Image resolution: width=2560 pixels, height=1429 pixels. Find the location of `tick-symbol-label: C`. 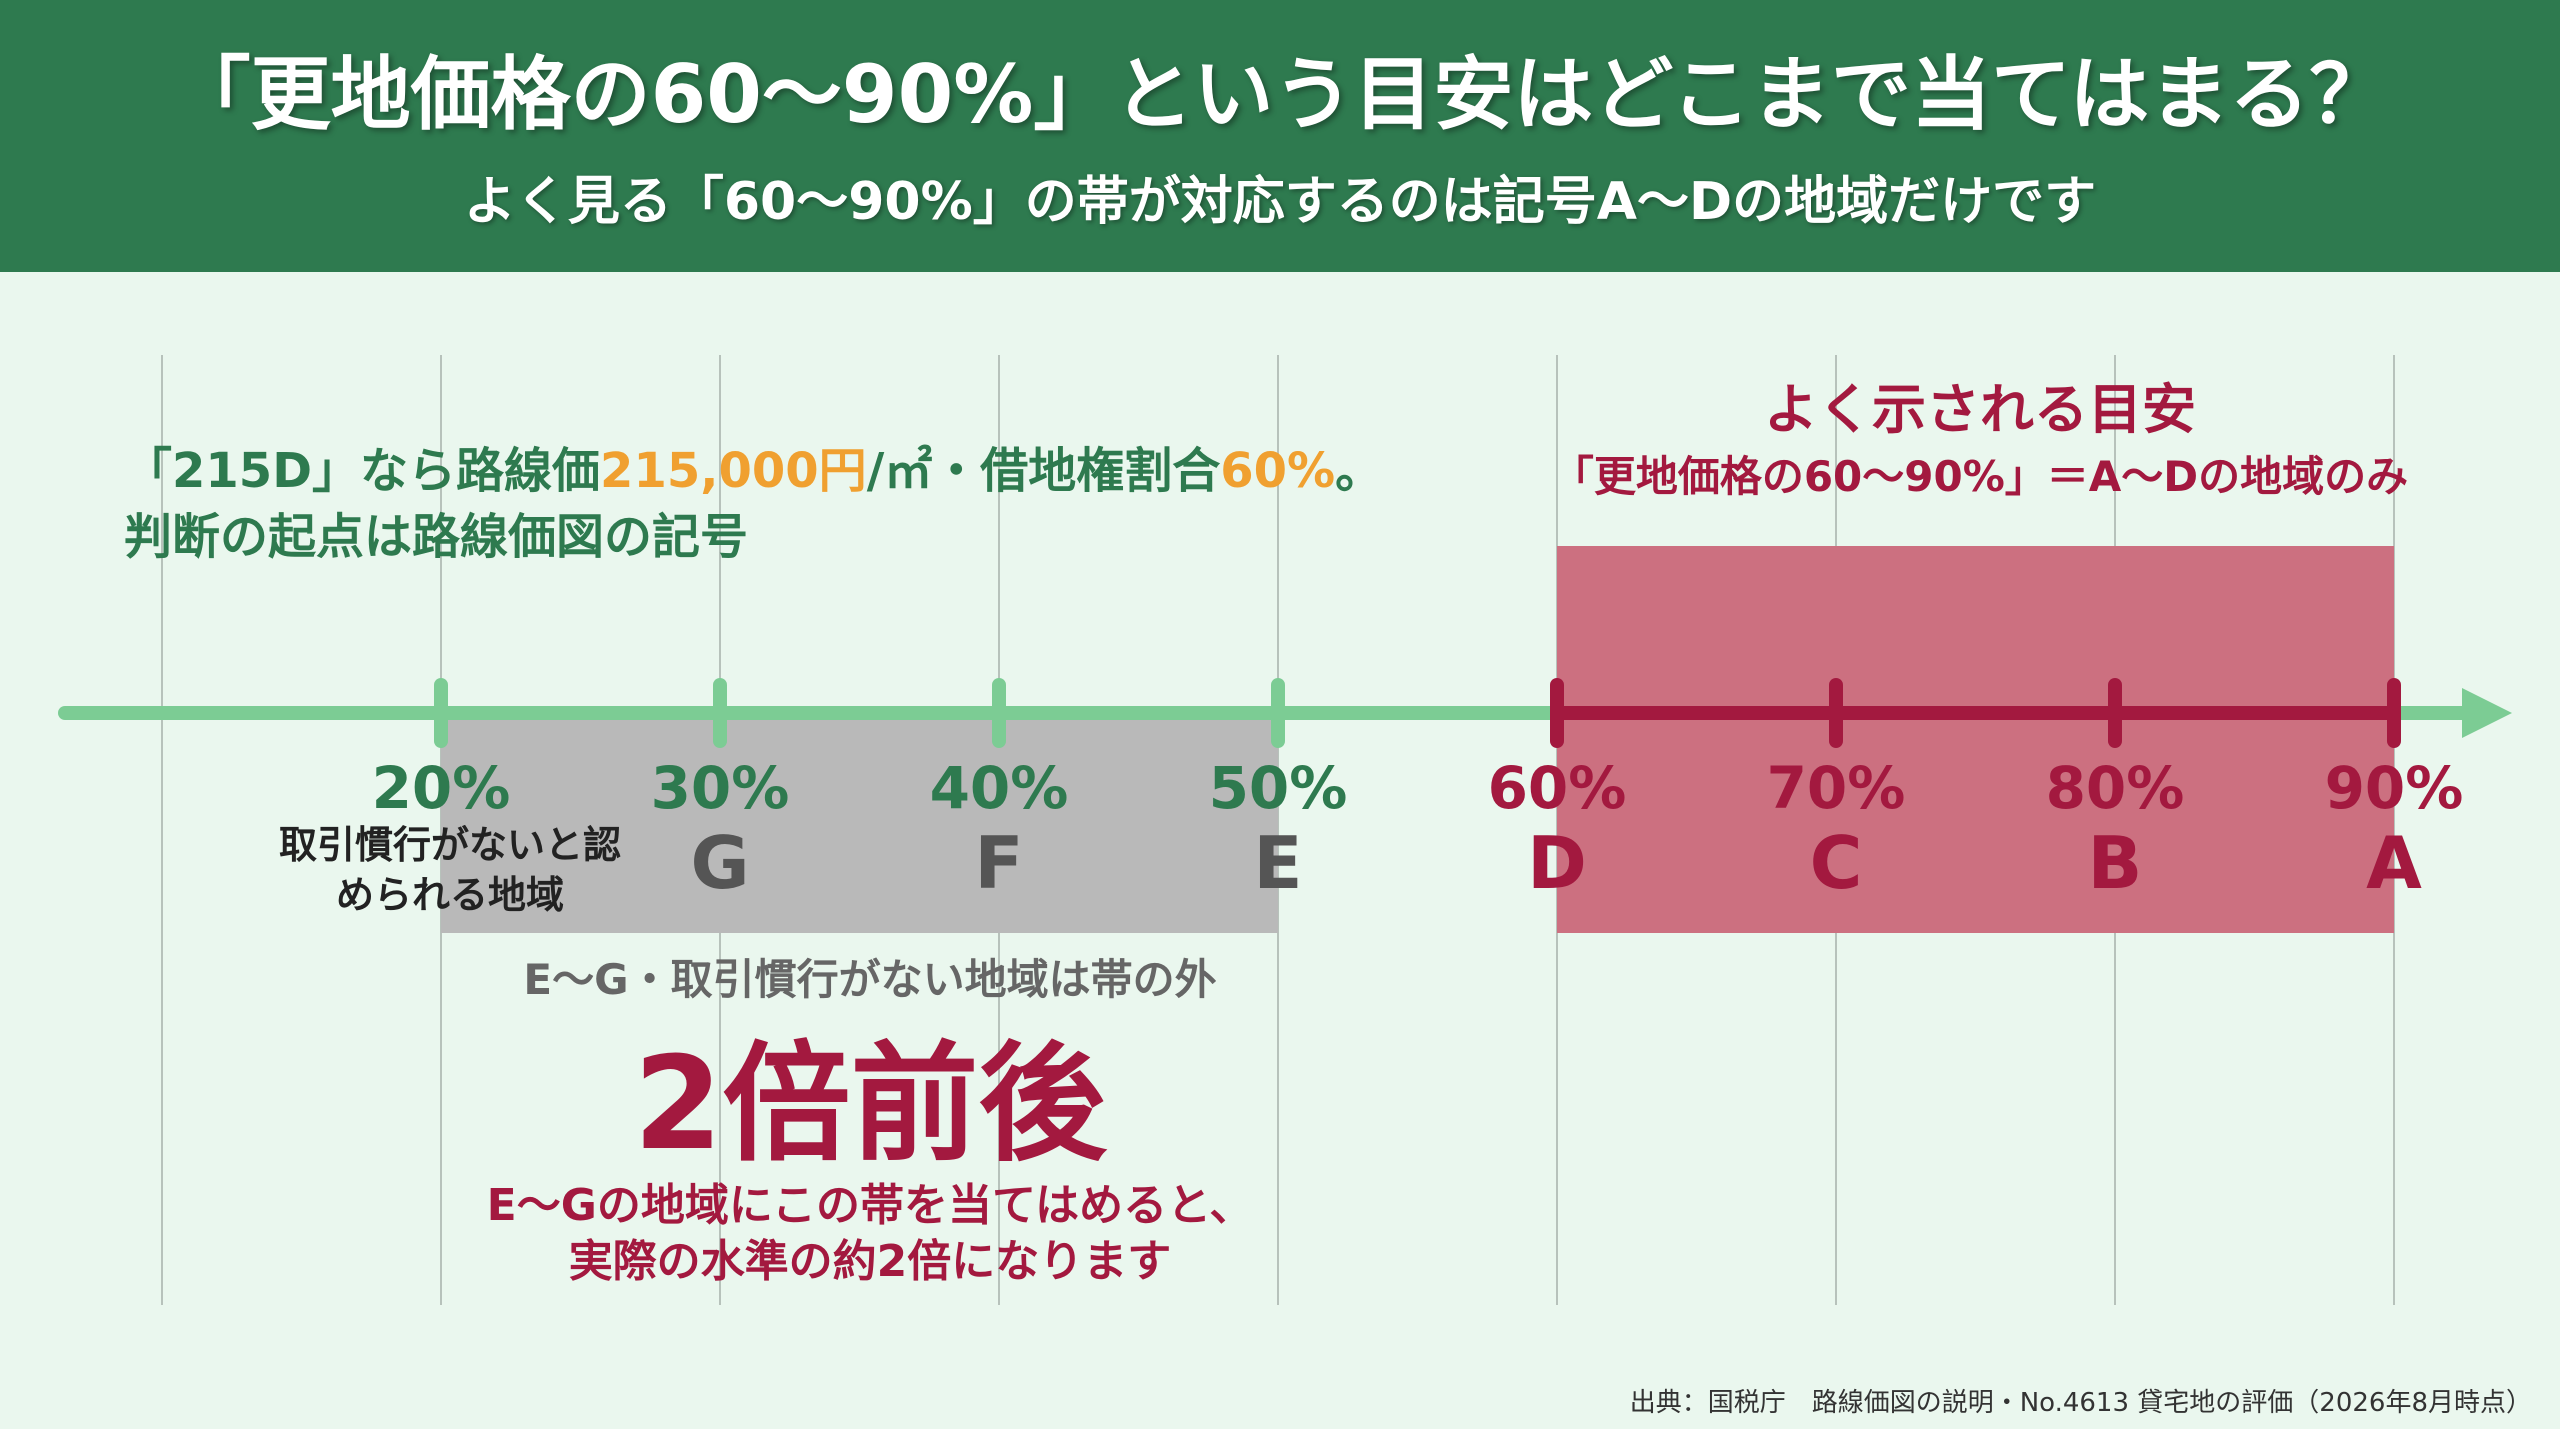

tick-symbol-label: C is located at coordinates (1836, 863).